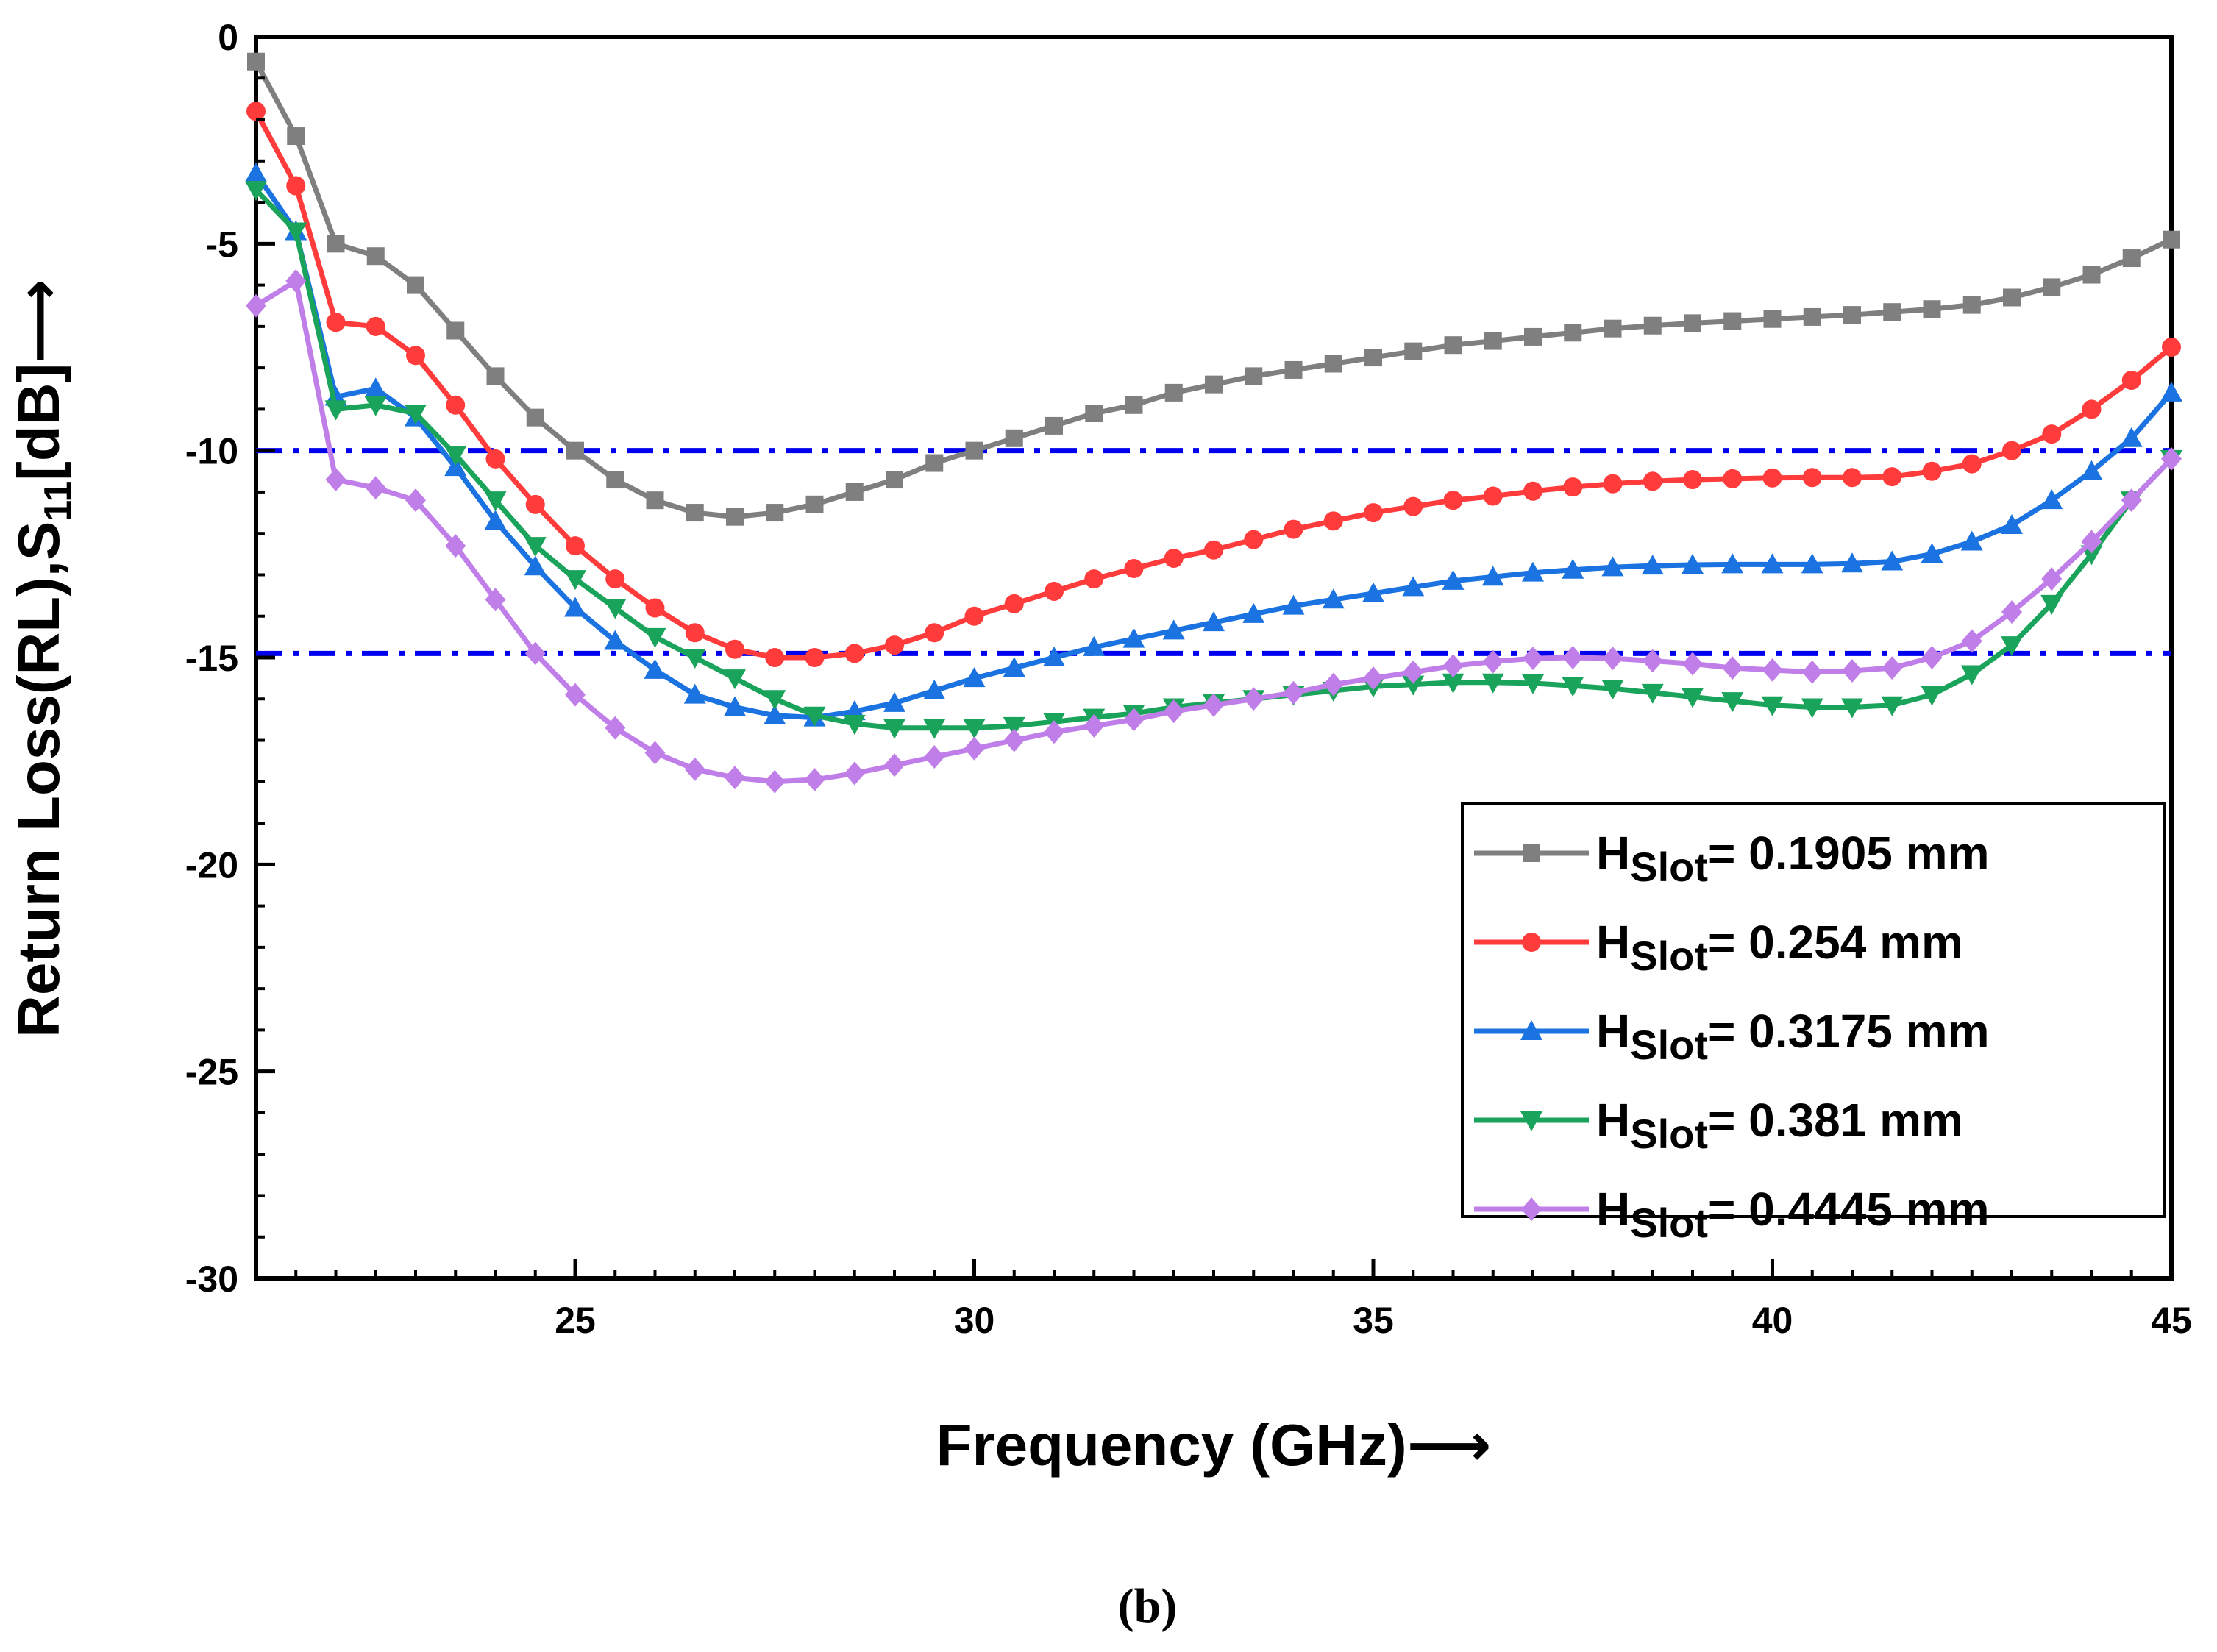 This screenshot has height=1652, width=2217. What do you see at coordinates (38, 780) in the screenshot?
I see `y-axis-title-main: Return Loss(RL),S` at bounding box center [38, 780].